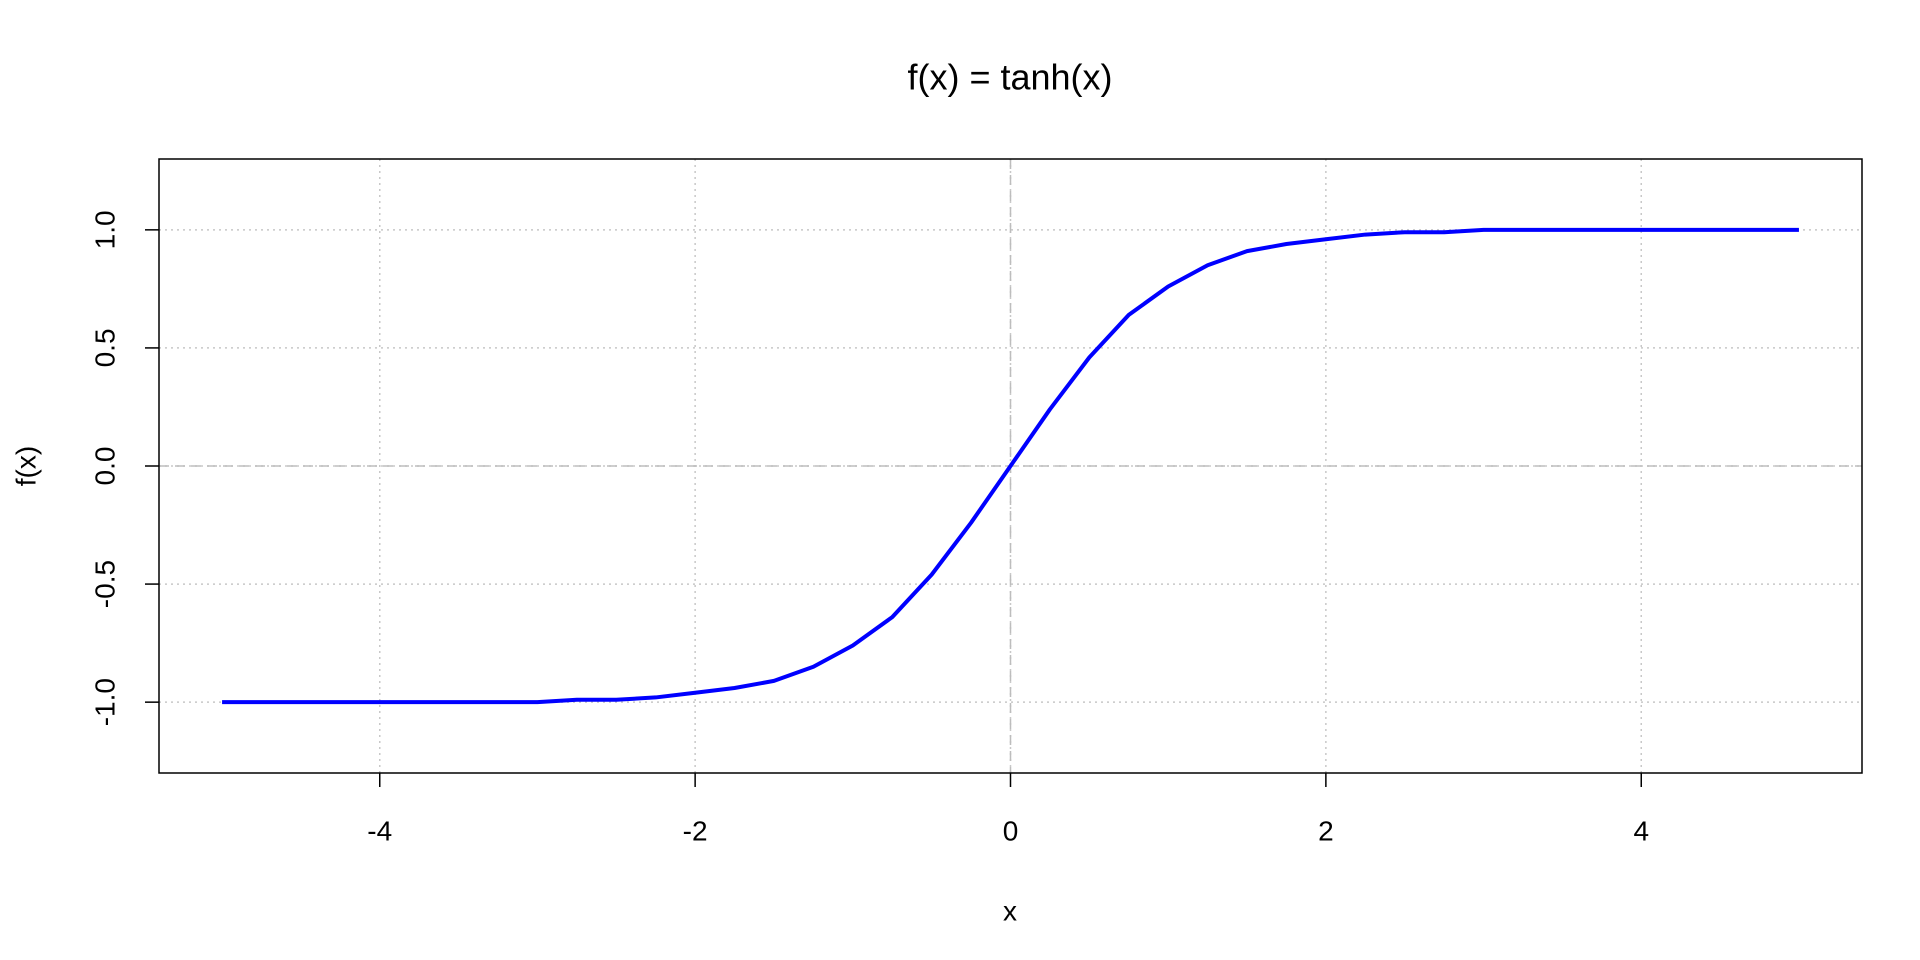 This screenshot has width=1920, height=960. I want to click on y-tick-label: -0.5, so click(104, 584).